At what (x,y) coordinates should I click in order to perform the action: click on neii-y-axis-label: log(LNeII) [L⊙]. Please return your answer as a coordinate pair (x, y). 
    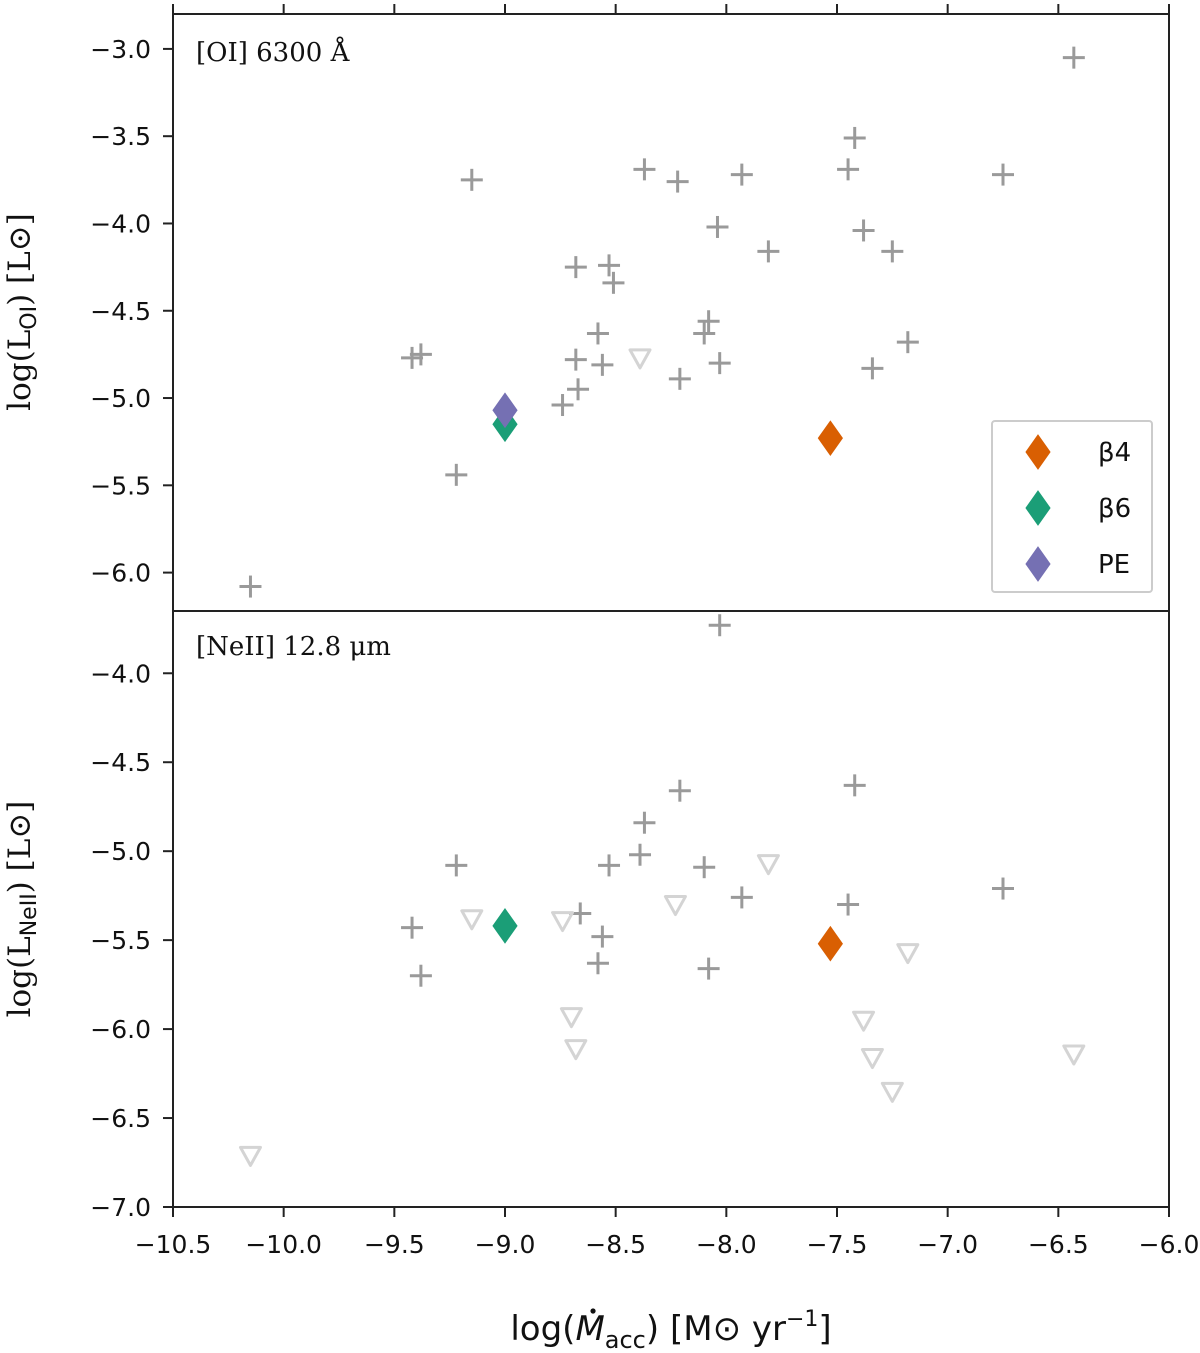
    Looking at the image, I should click on (22, 909).